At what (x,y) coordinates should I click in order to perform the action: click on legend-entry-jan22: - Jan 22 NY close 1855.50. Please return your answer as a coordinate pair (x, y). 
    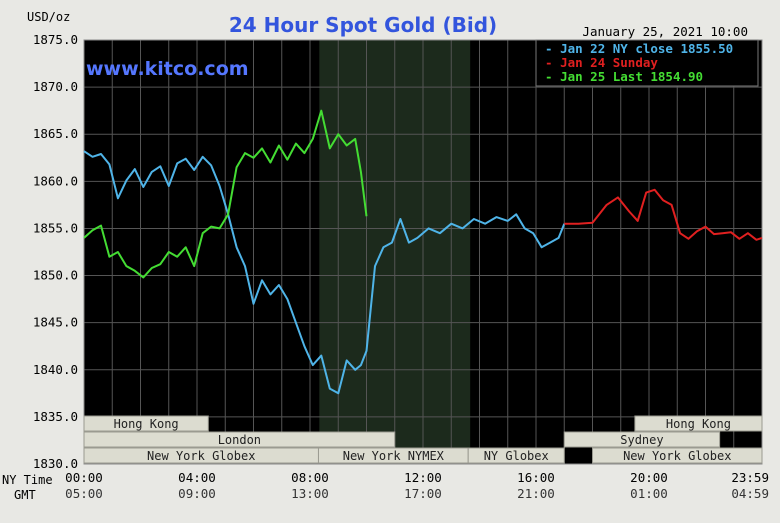
    Looking at the image, I should click on (639, 48).